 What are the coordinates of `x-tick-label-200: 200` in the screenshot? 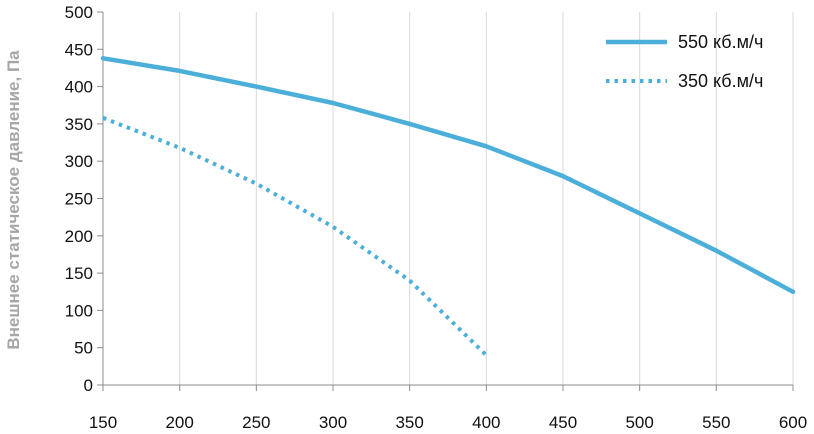 It's located at (179, 422).